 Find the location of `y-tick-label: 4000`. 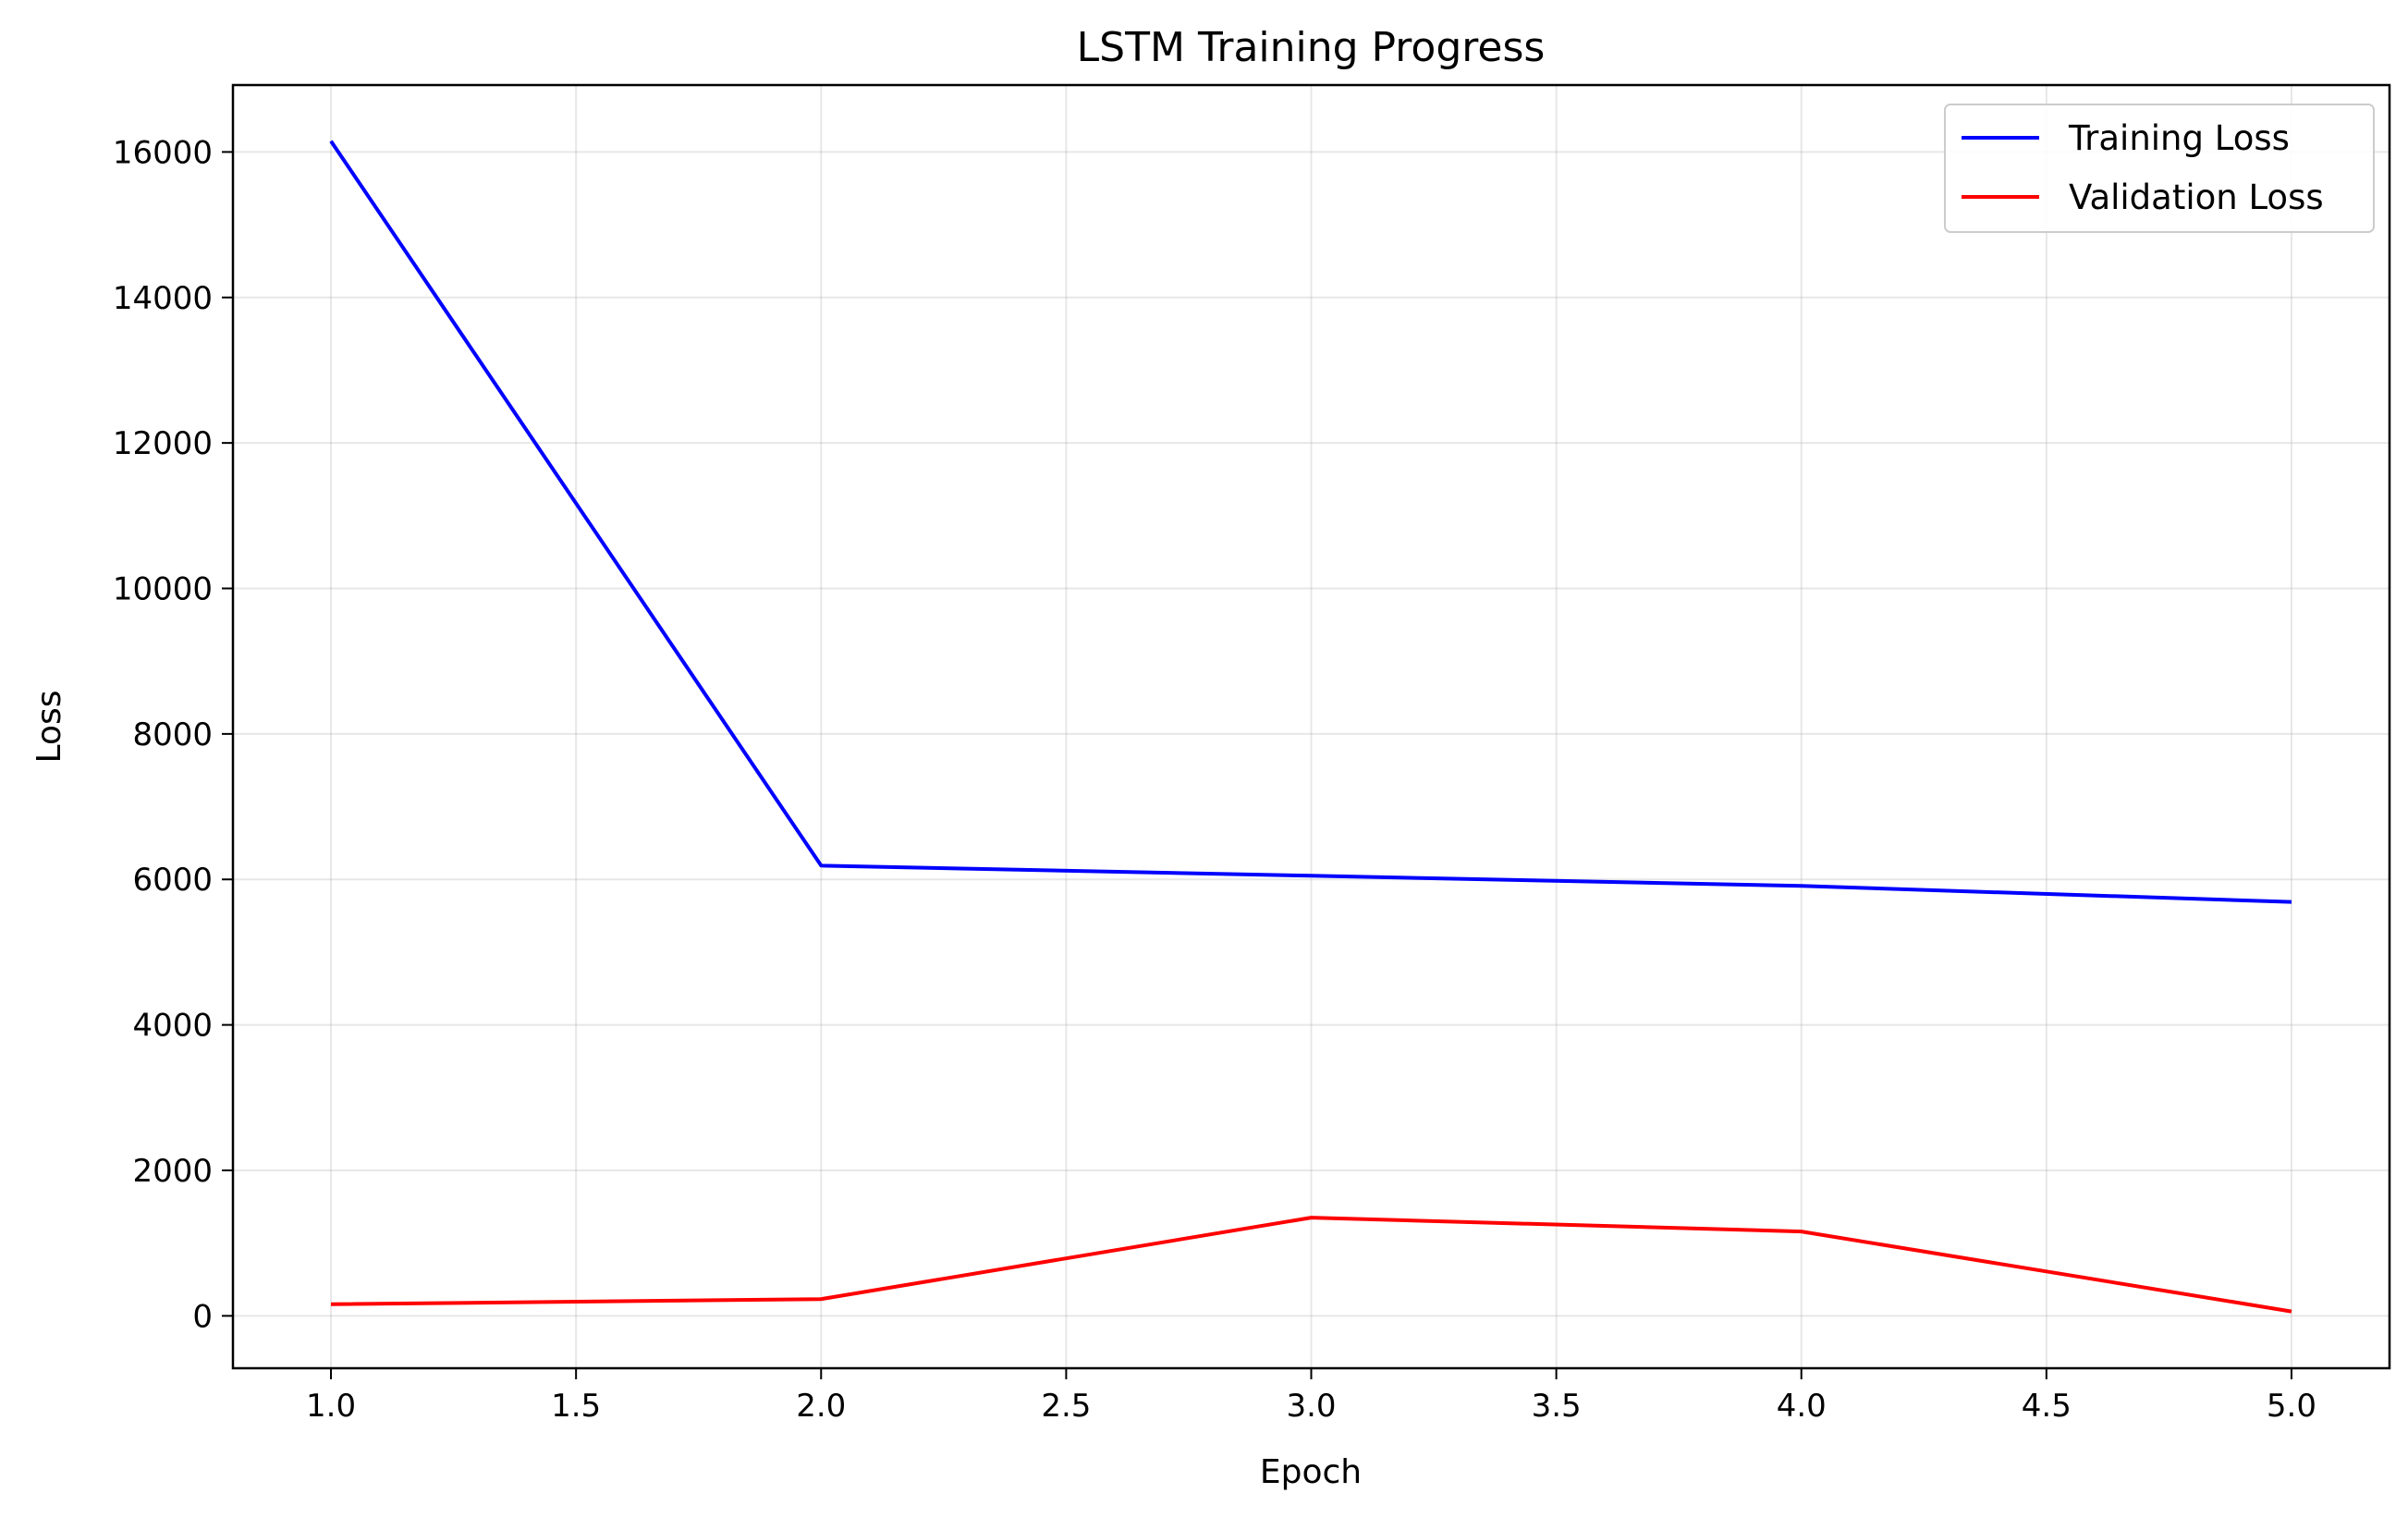

y-tick-label: 4000 is located at coordinates (172, 1026).